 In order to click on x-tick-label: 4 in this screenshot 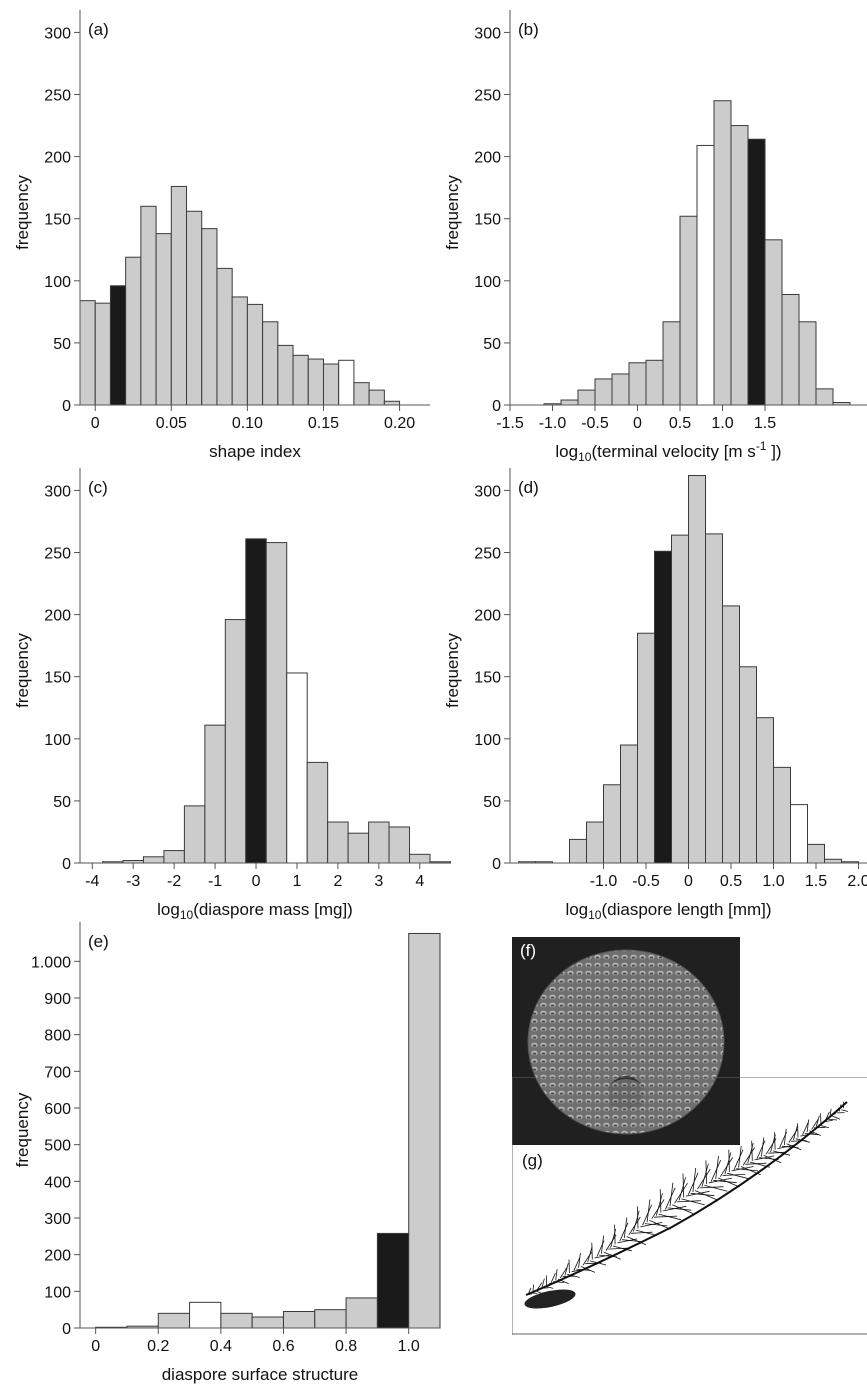, I will do `click(419, 881)`.